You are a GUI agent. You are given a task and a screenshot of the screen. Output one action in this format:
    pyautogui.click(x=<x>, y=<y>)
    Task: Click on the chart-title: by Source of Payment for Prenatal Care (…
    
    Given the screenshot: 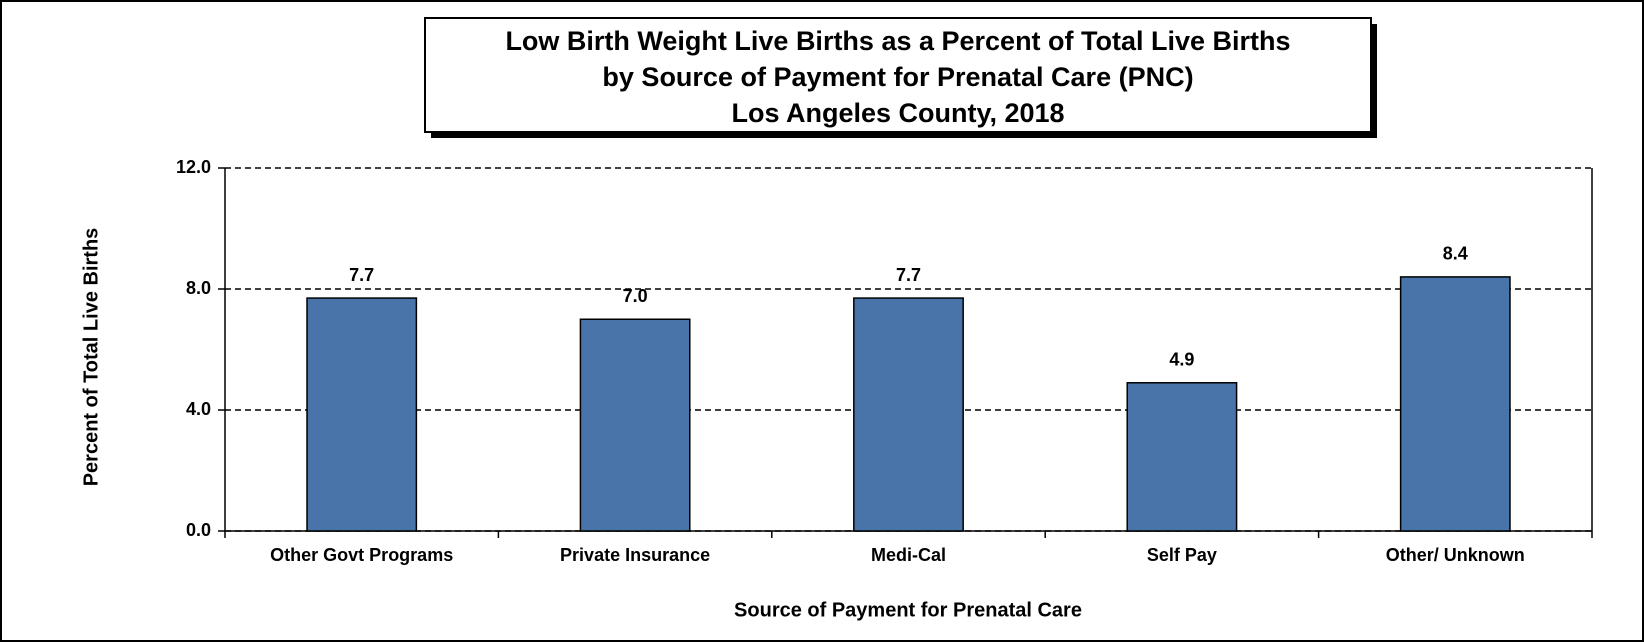 What is the action you would take?
    pyautogui.click(x=897, y=77)
    